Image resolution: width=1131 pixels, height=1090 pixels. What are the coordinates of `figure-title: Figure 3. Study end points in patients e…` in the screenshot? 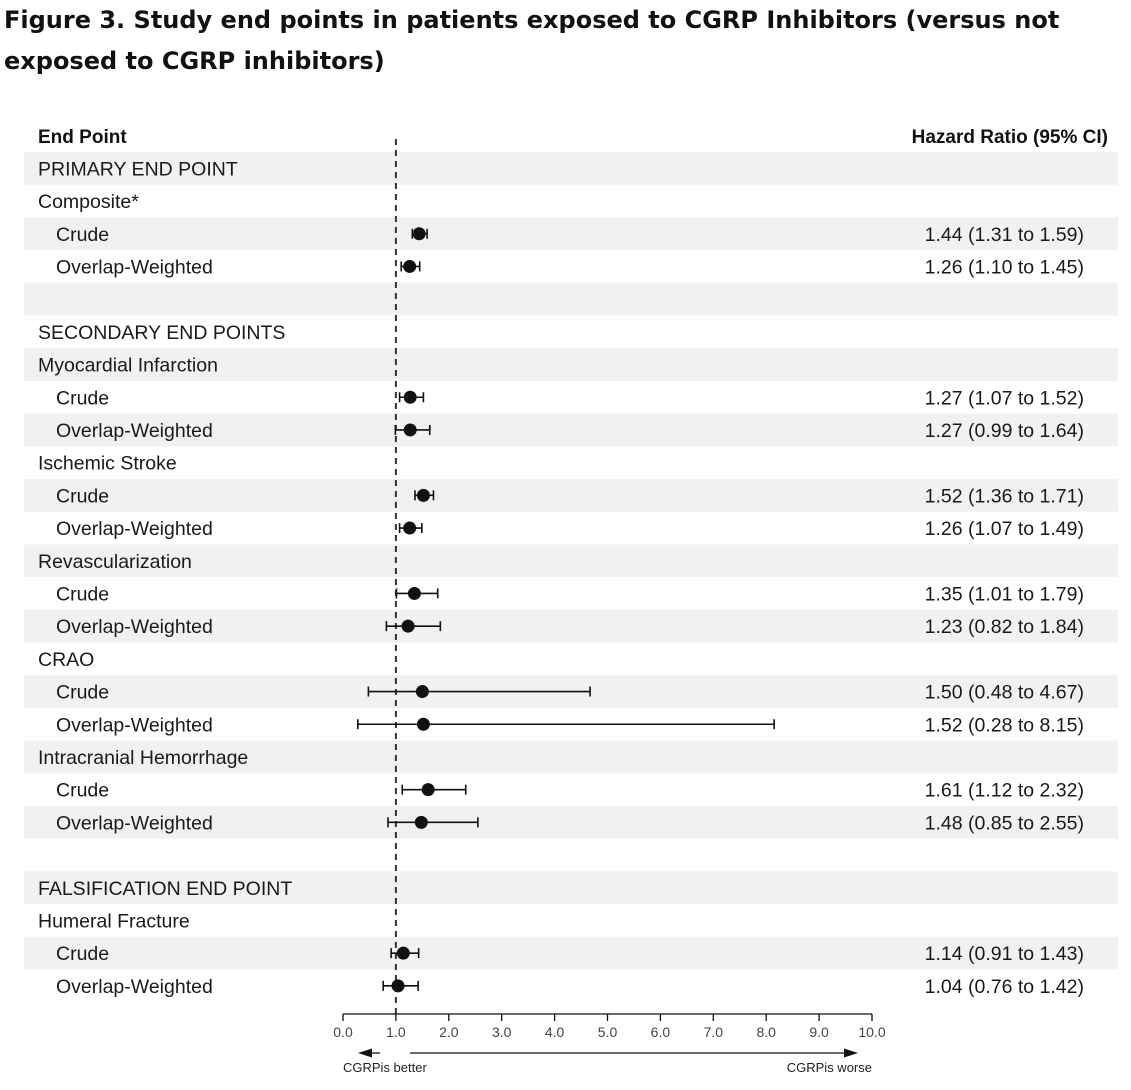 It's located at (532, 40).